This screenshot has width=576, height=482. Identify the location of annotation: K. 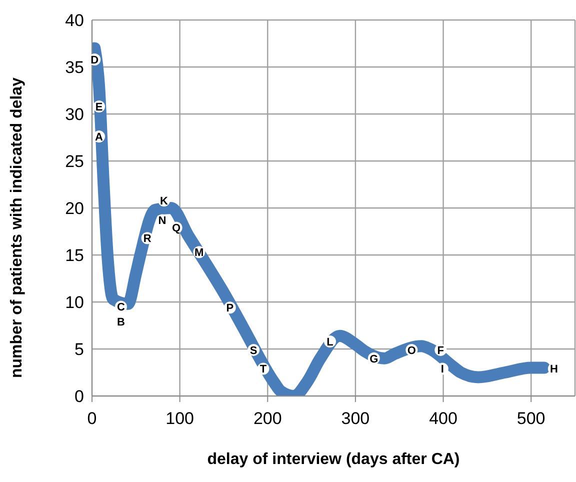
(164, 201).